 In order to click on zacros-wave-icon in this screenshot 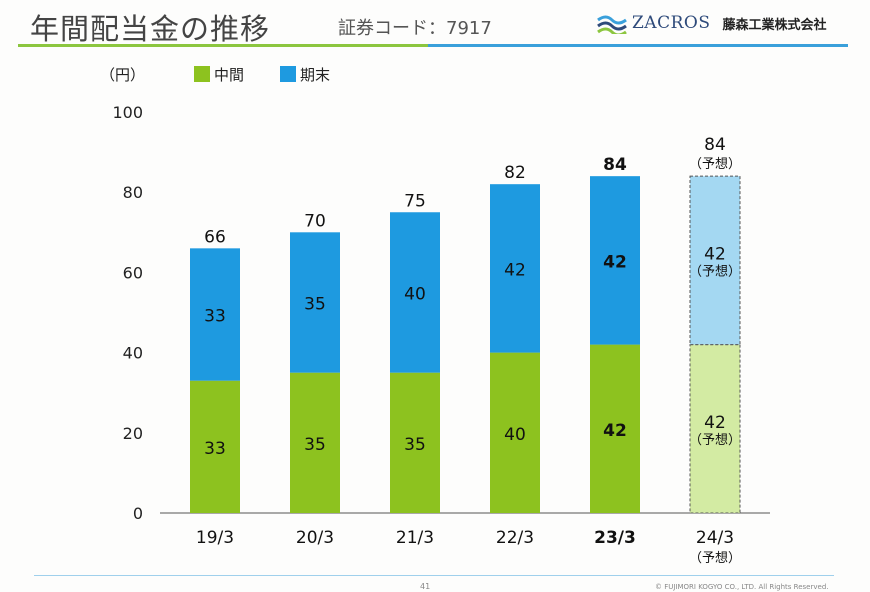, I will do `click(612, 24)`.